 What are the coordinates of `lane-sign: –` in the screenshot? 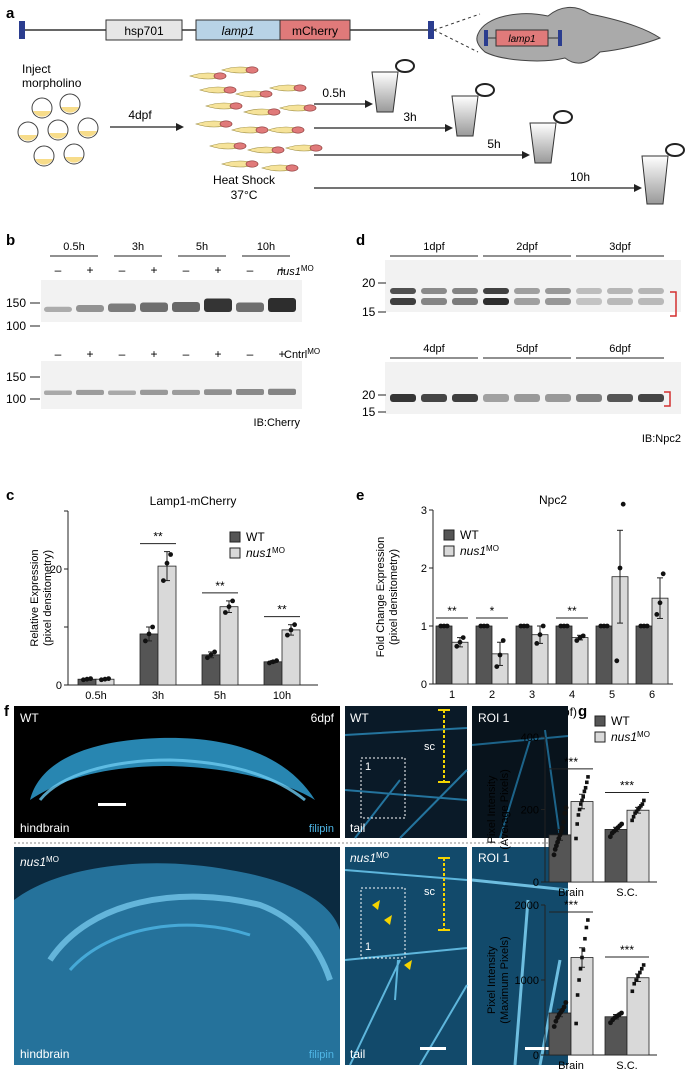 It's located at (186, 354).